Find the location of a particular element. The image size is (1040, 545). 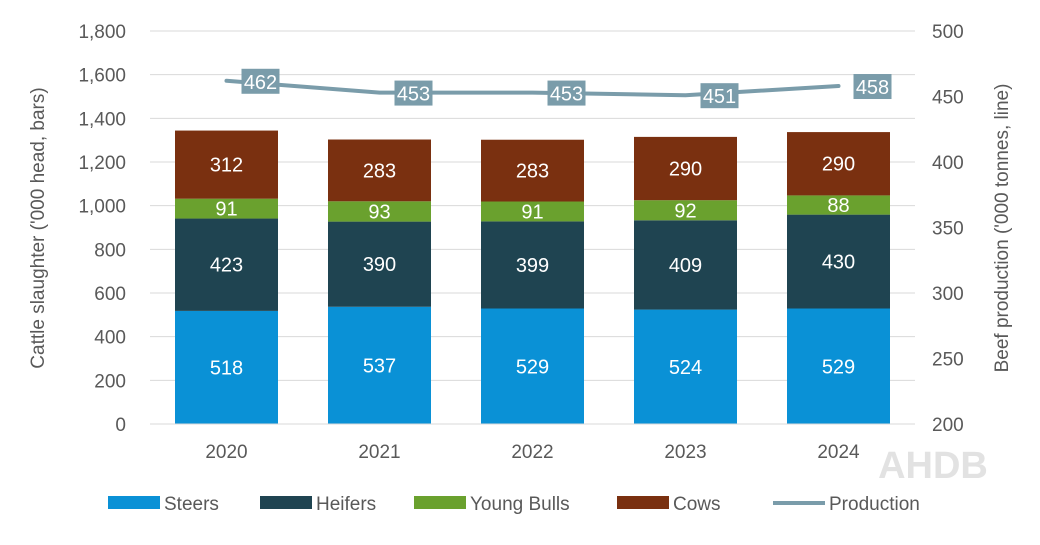

legend-label: Young Bulls is located at coordinates (520, 504).